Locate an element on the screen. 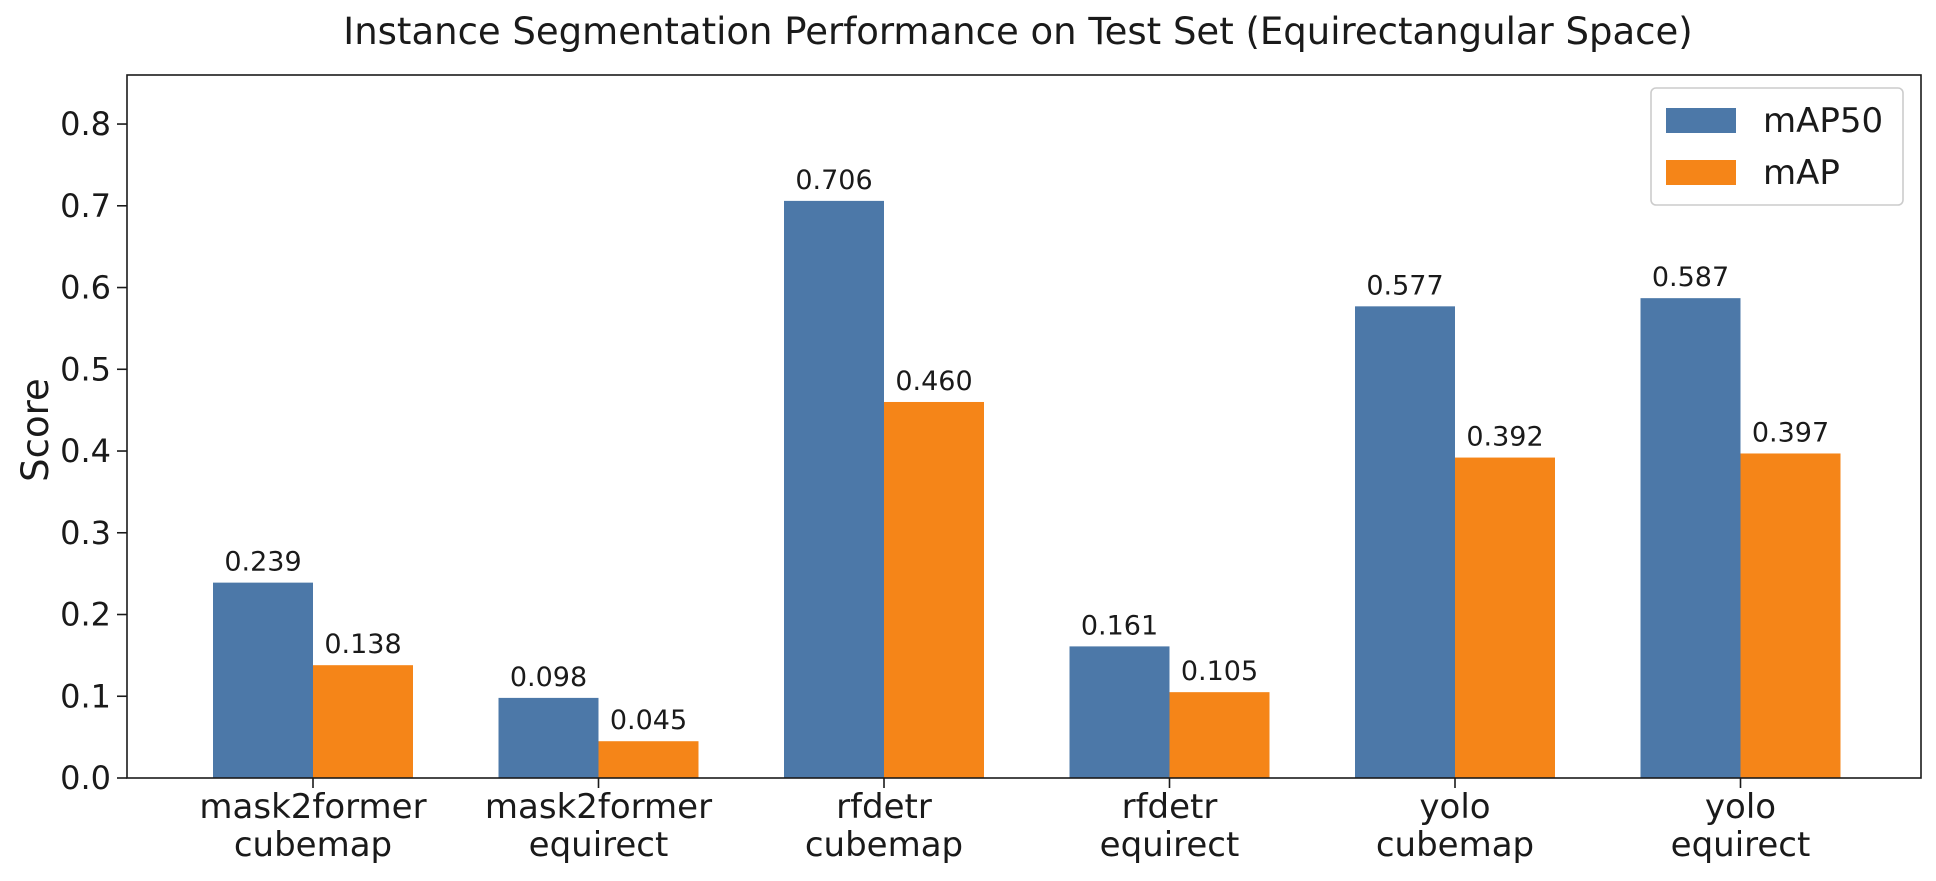  data-label: 0.392 is located at coordinates (1504, 437).